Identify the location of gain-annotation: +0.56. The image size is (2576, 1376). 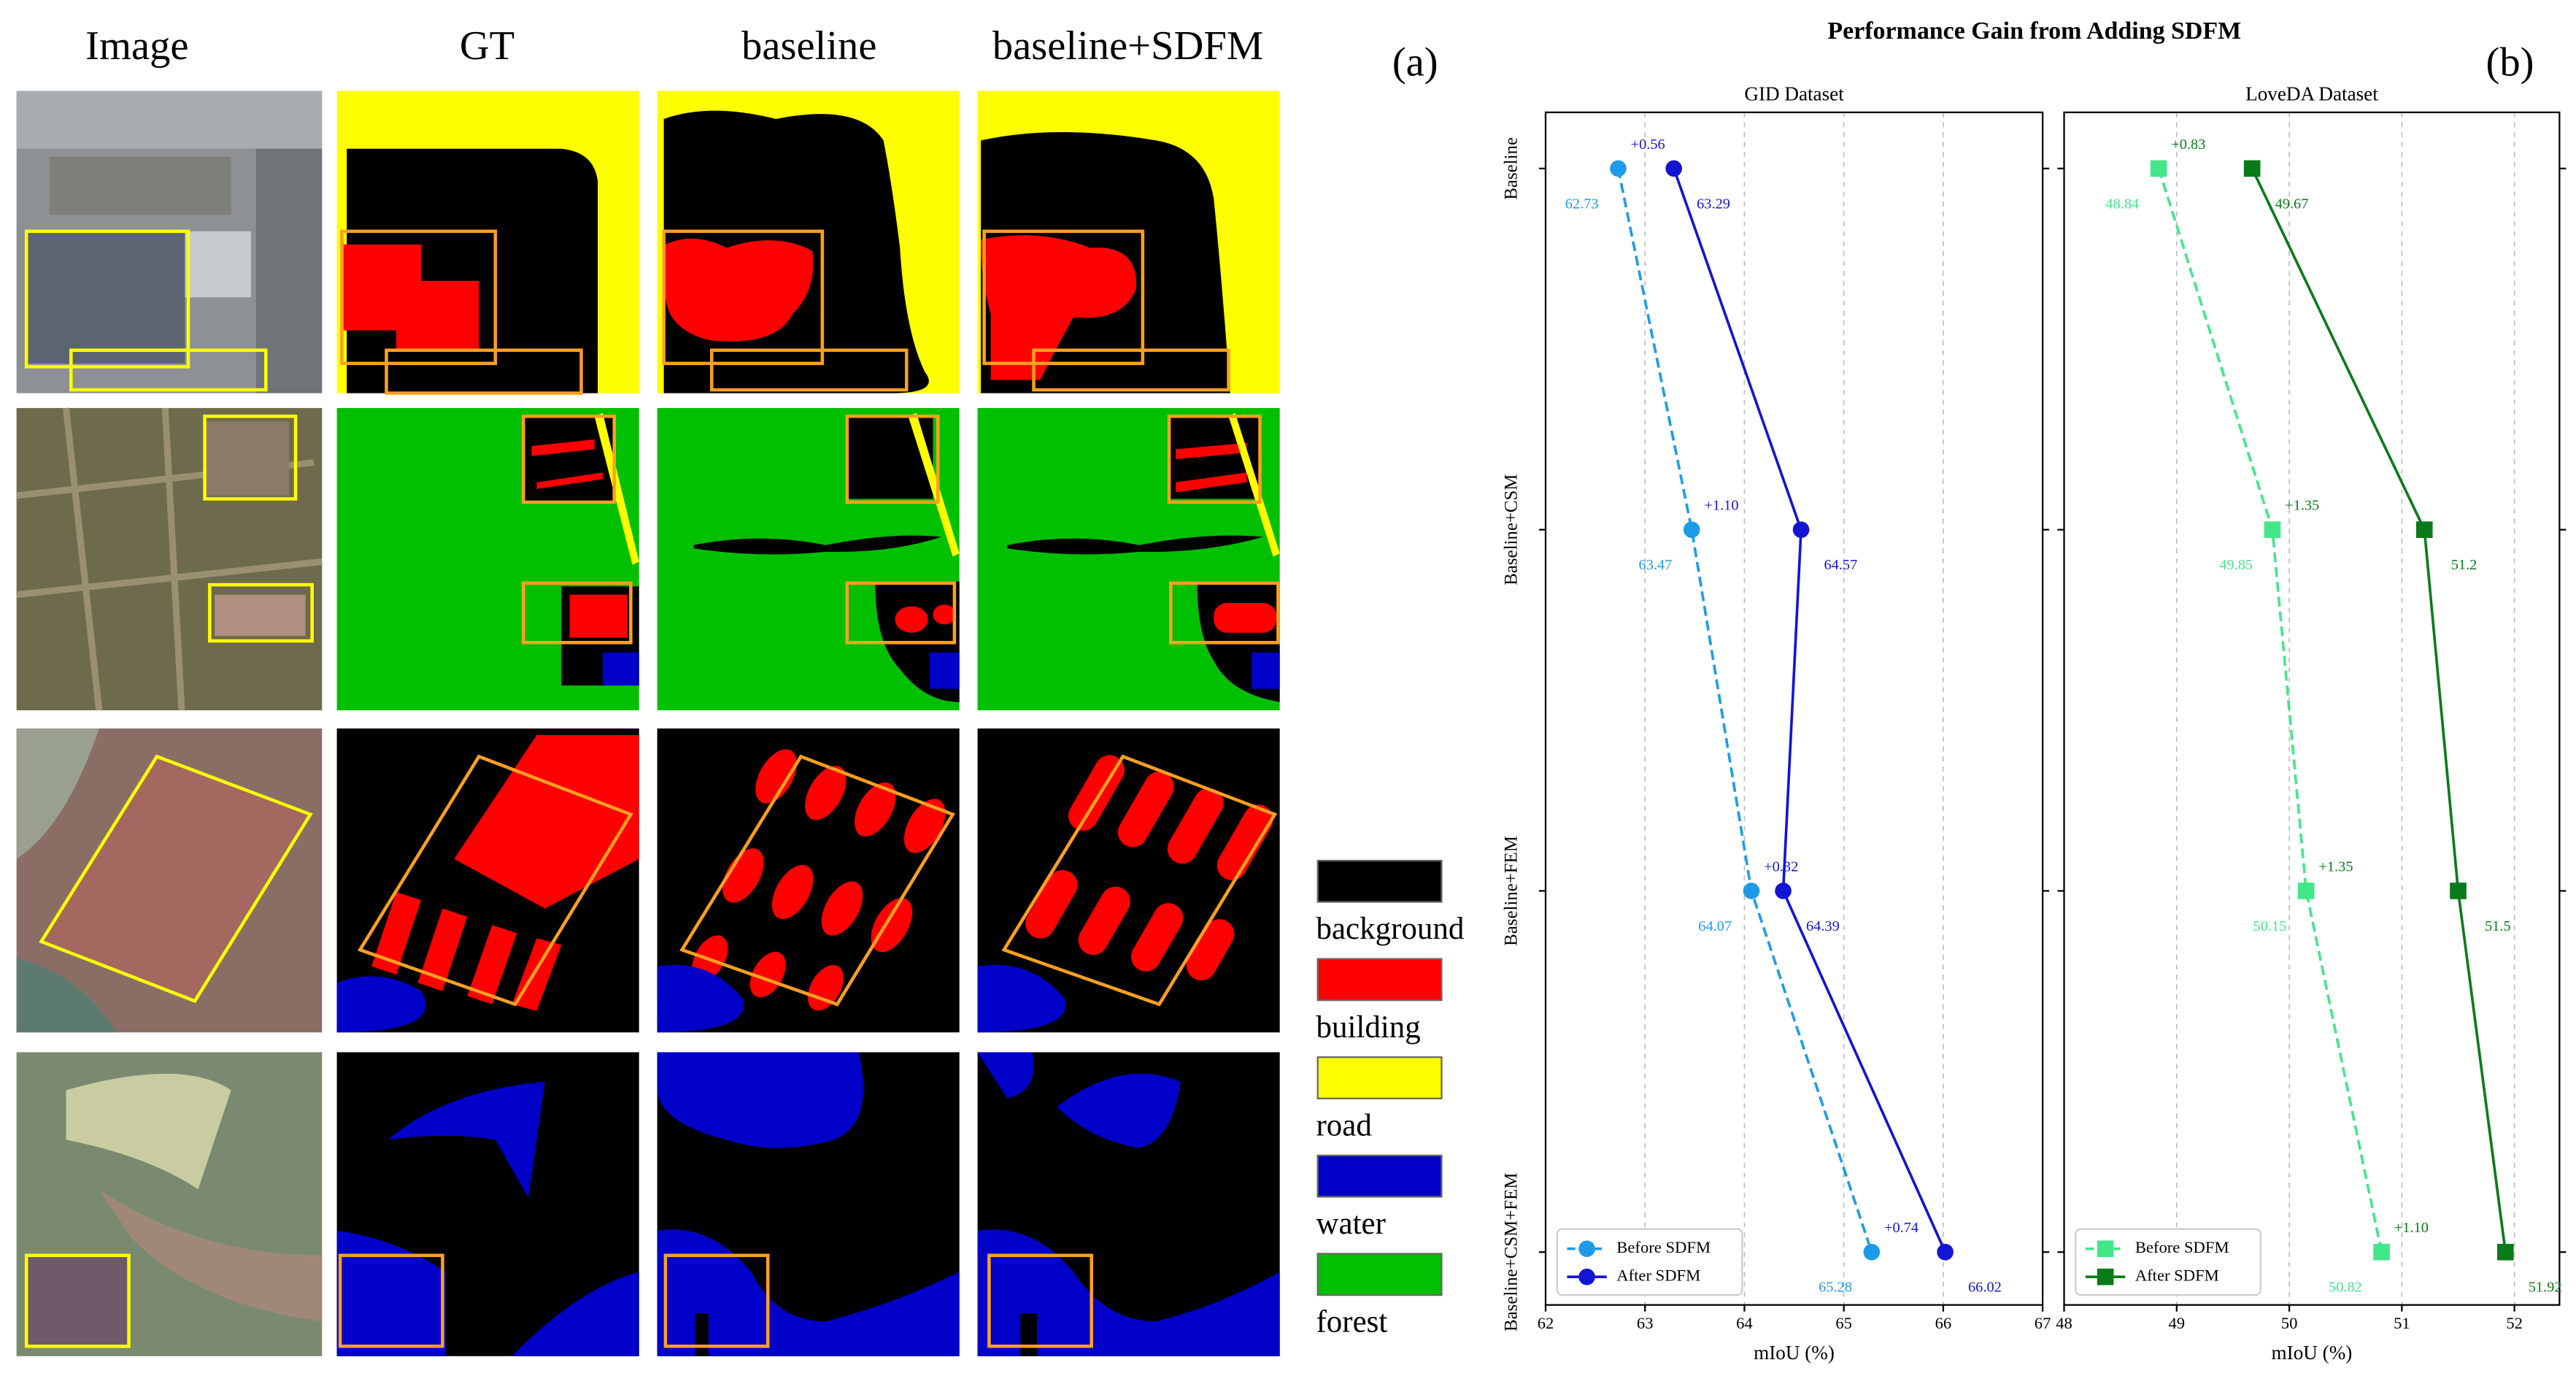
(1648, 145).